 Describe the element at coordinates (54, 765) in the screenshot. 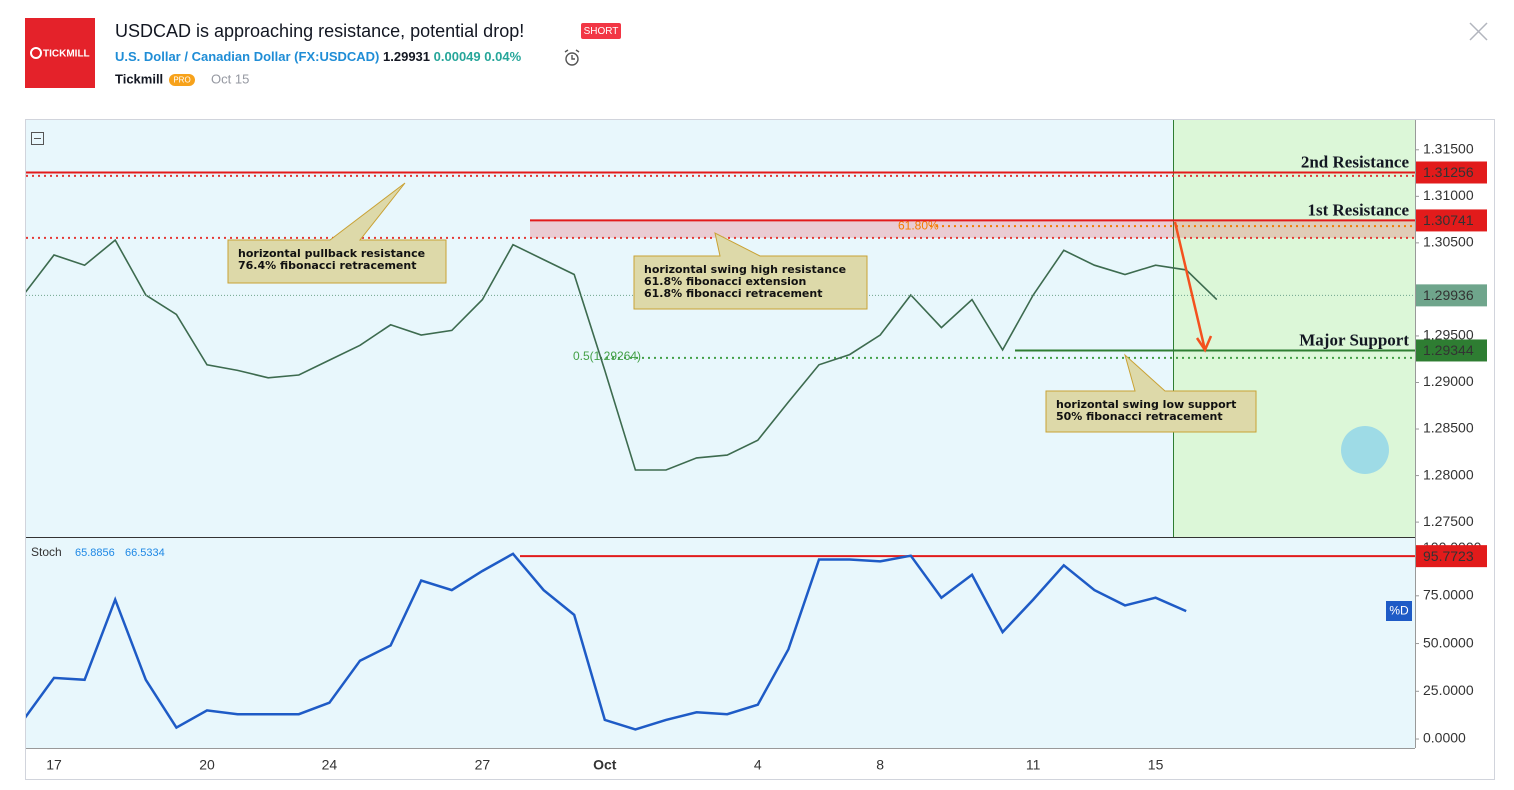

I see `x-tick-label: 17` at that location.